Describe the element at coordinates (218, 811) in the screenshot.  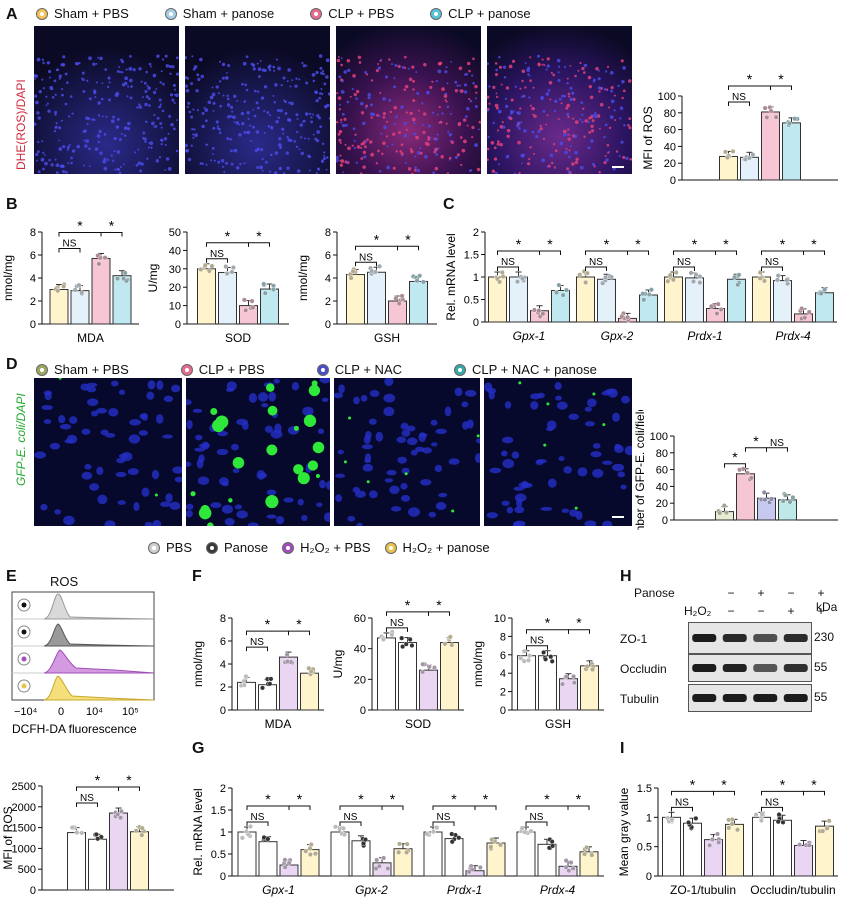
I see `tick-label: 1.5` at that location.